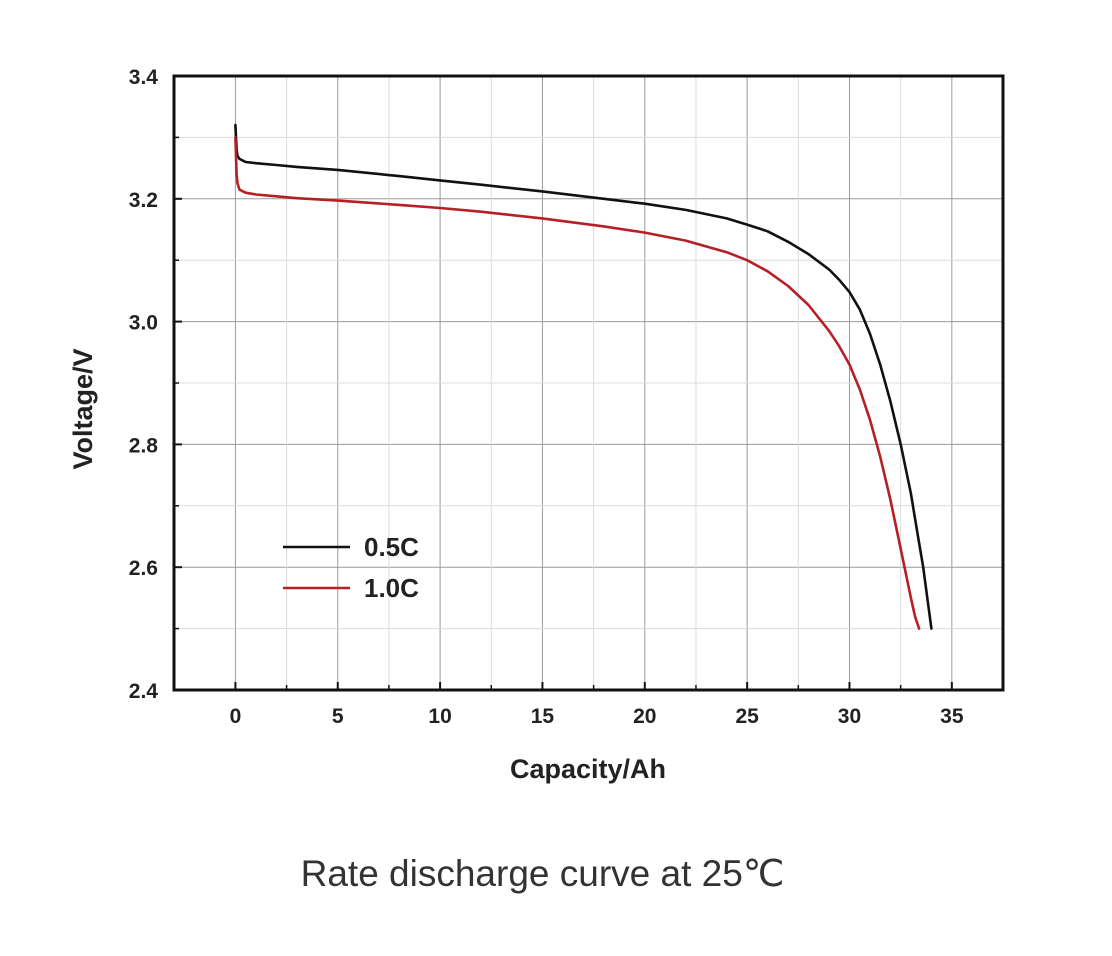 The image size is (1112, 956). Describe the element at coordinates (236, 716) in the screenshot. I see `x-tick-label: 0` at that location.